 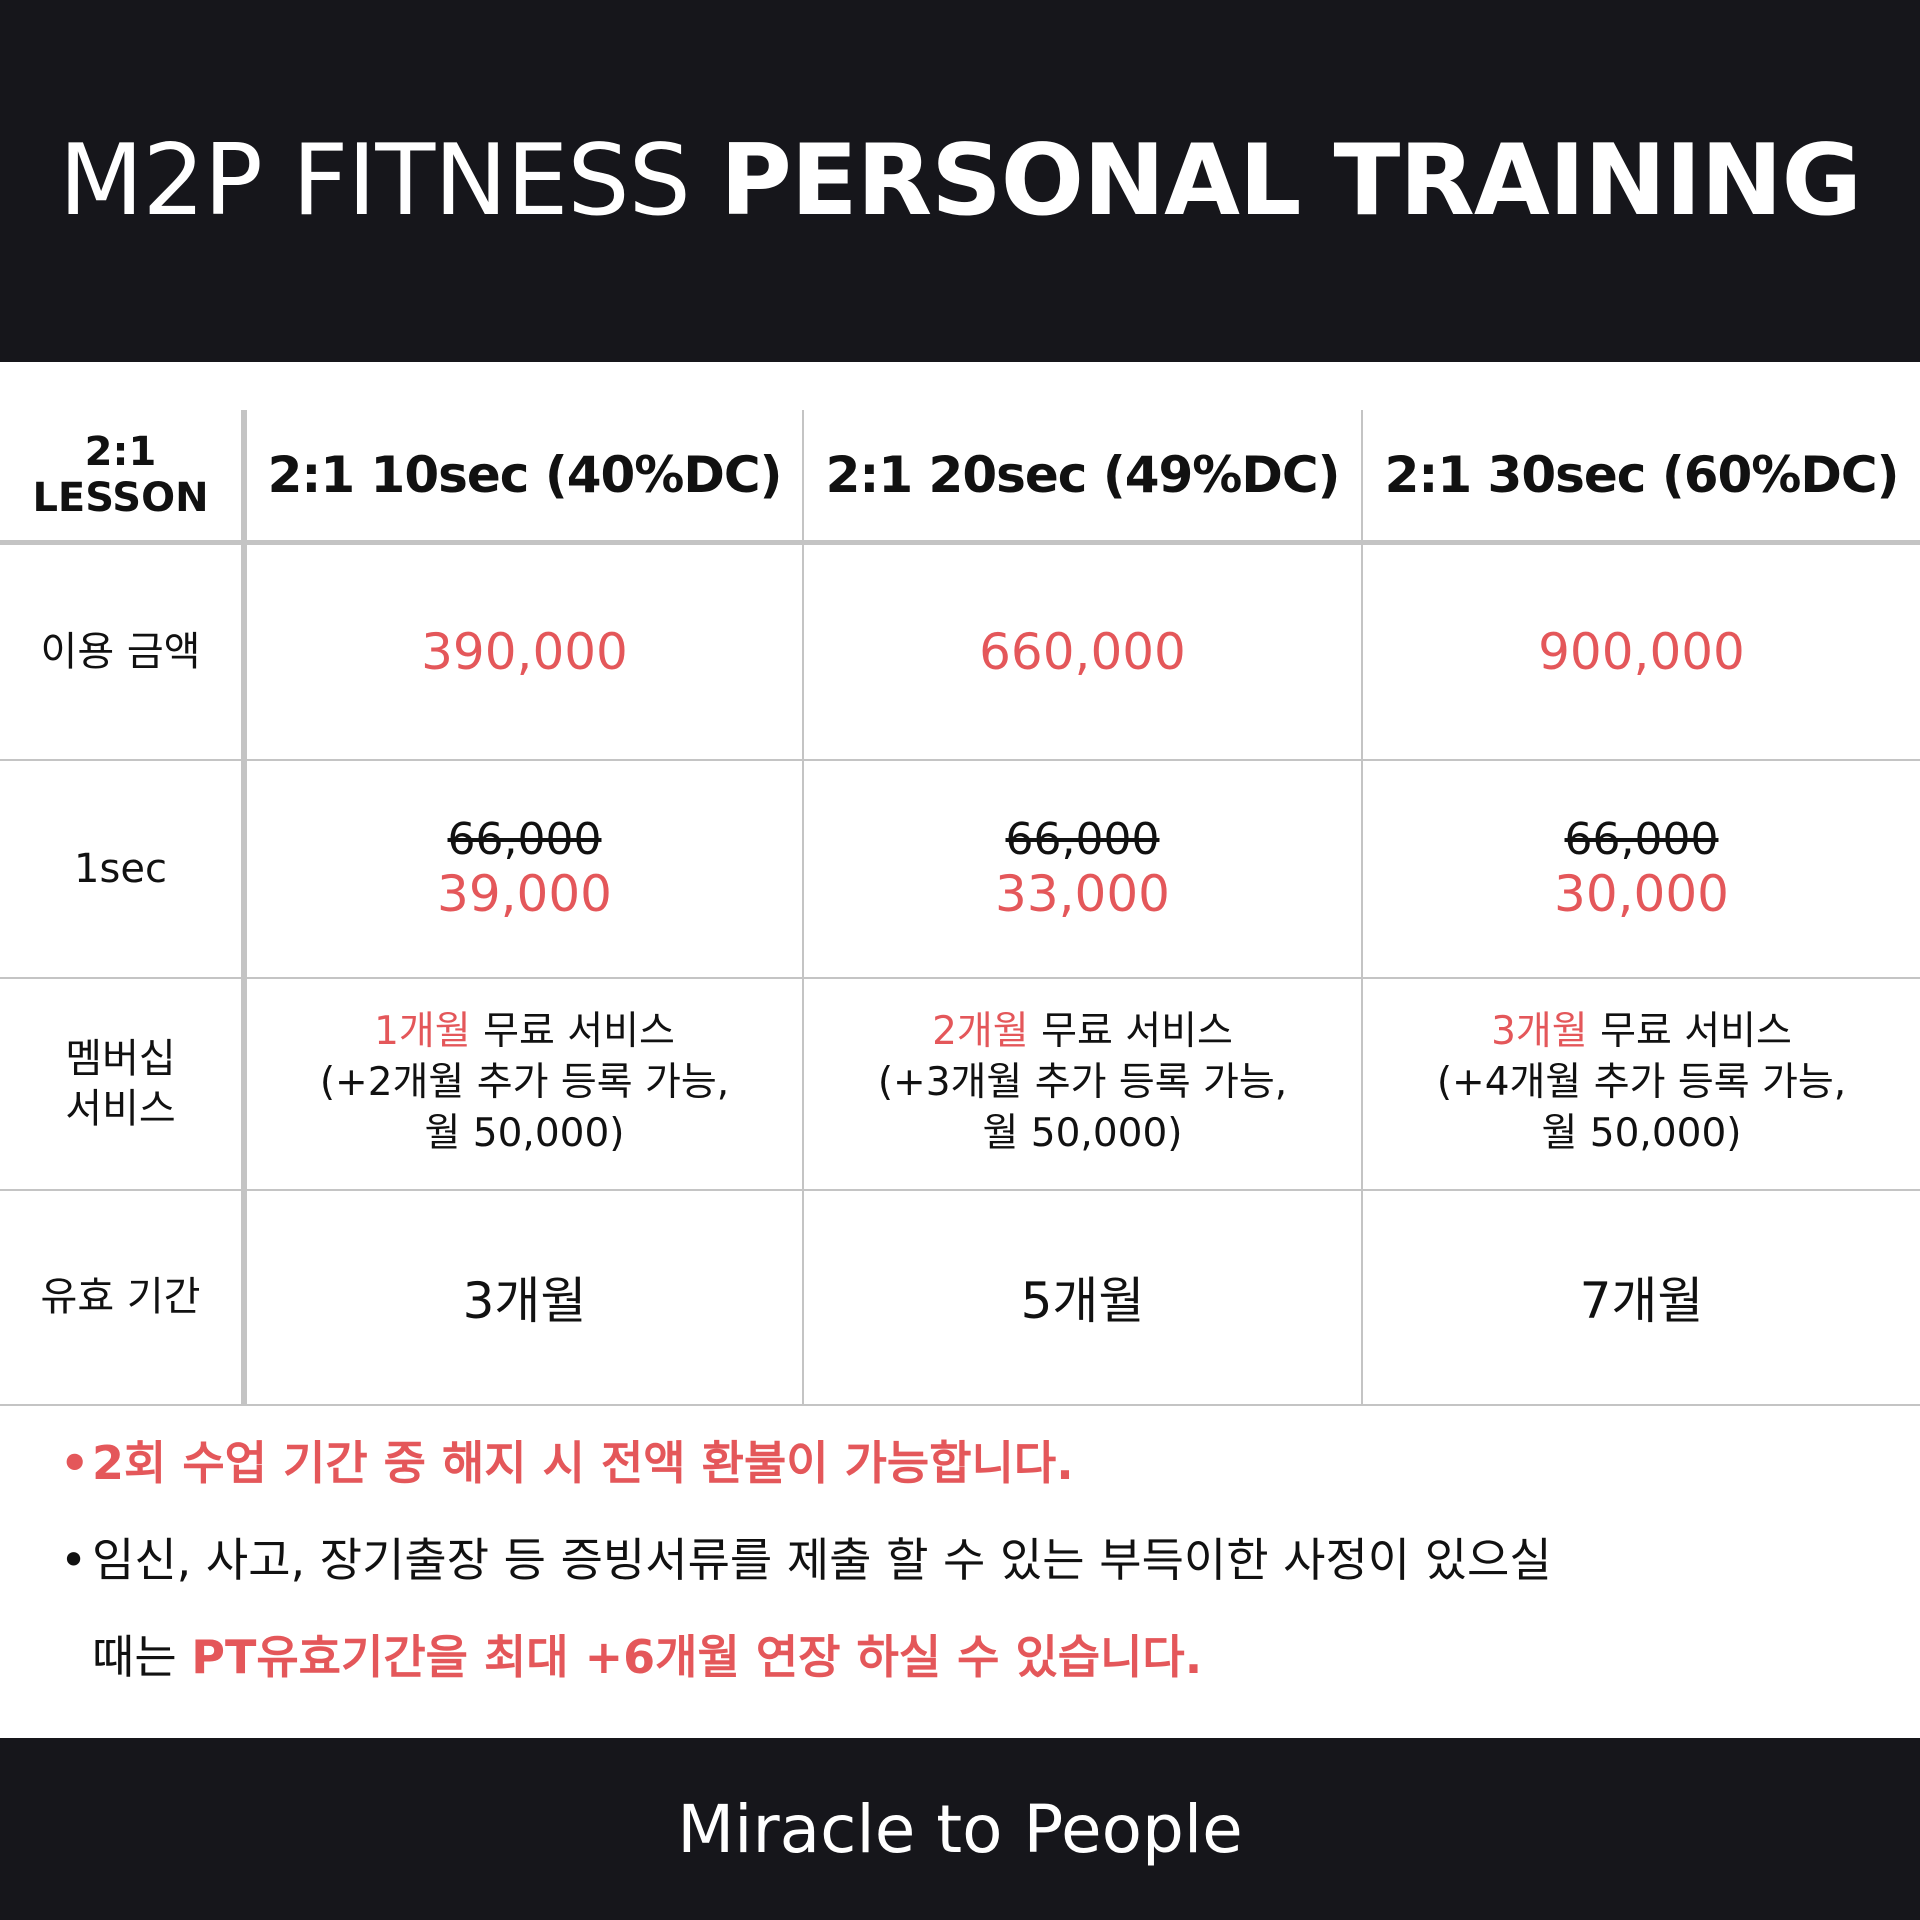 What do you see at coordinates (1640, 651) in the screenshot?
I see `price-30sec: 900,000` at bounding box center [1640, 651].